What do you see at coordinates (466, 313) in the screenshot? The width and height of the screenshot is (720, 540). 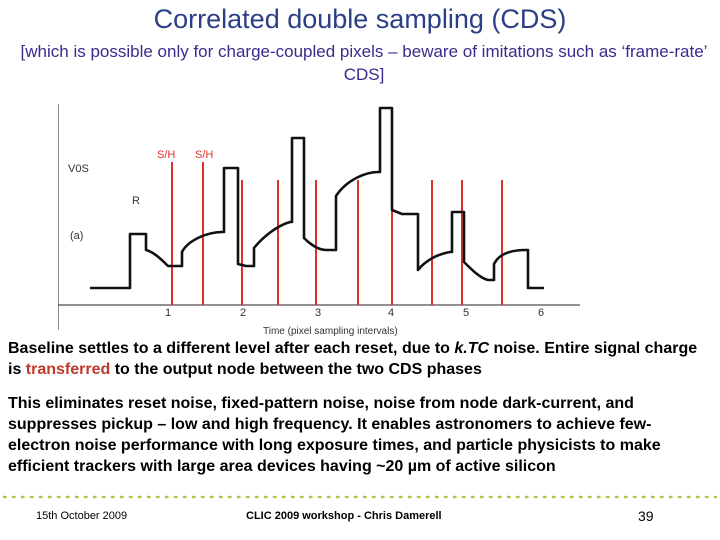 I see `x-tick-label: 5` at bounding box center [466, 313].